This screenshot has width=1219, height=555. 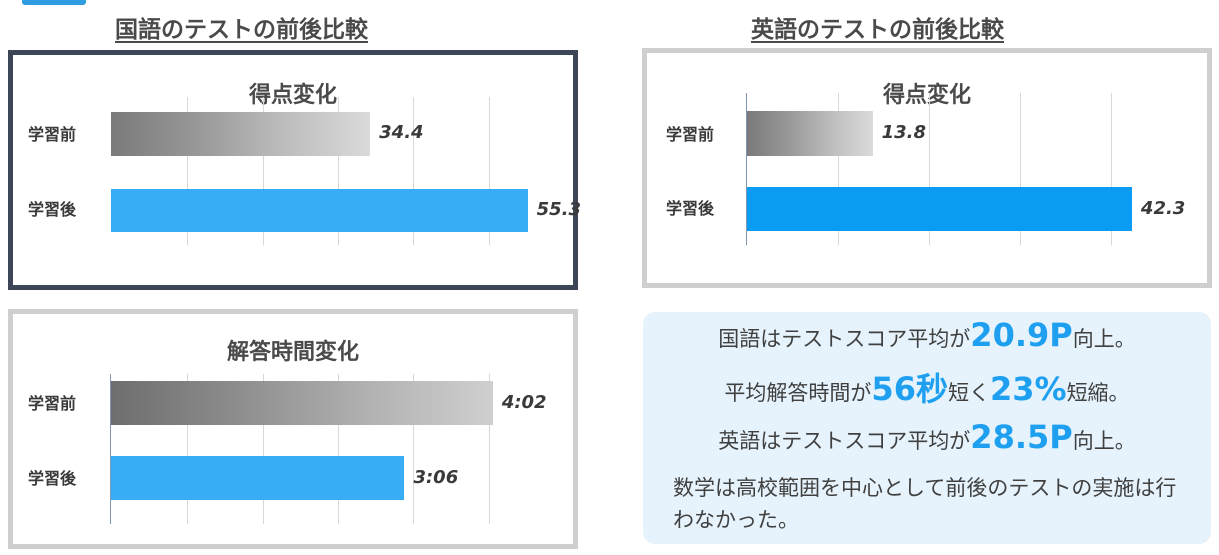 What do you see at coordinates (1098, 393) in the screenshot?
I see `summary-text: 短縮。` at bounding box center [1098, 393].